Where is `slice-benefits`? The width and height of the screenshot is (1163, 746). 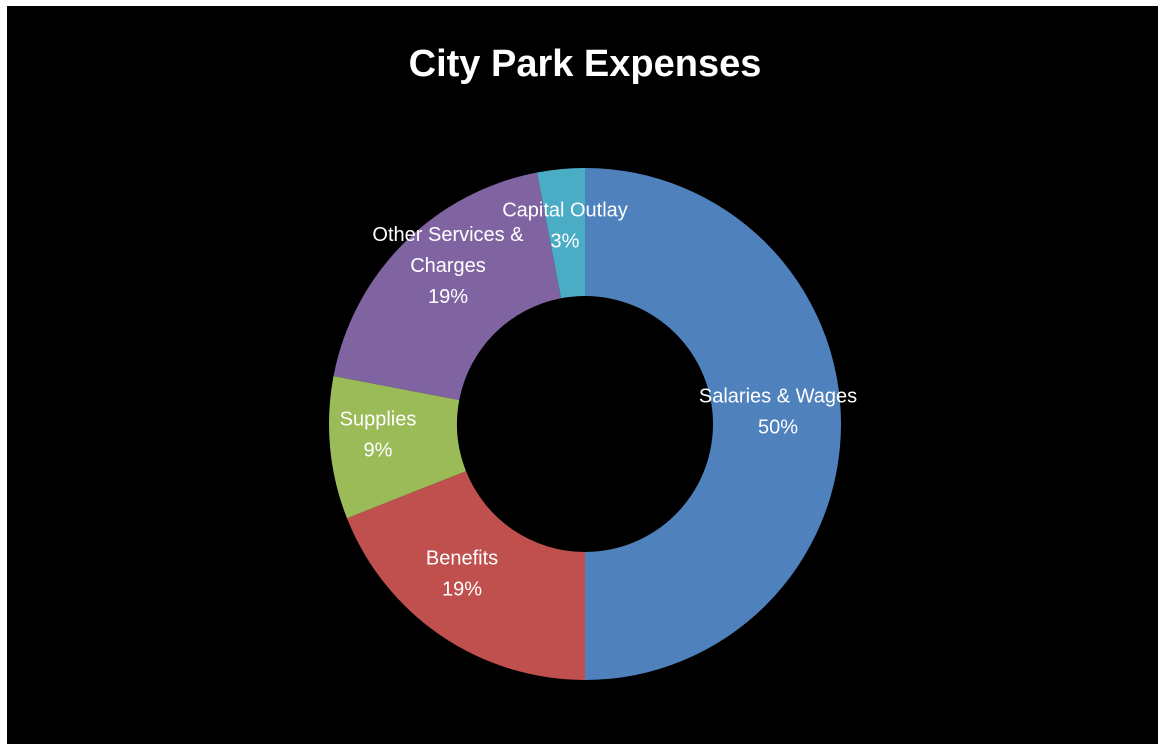 slice-benefits is located at coordinates (465, 575).